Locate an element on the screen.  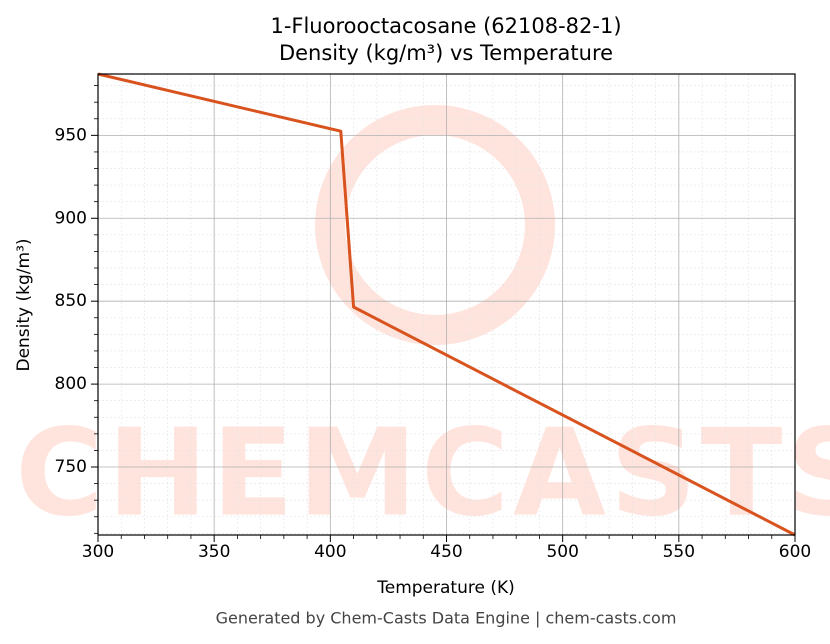
chart-subtitle: Density (kg/m³) vs Temperature is located at coordinates (446, 53).